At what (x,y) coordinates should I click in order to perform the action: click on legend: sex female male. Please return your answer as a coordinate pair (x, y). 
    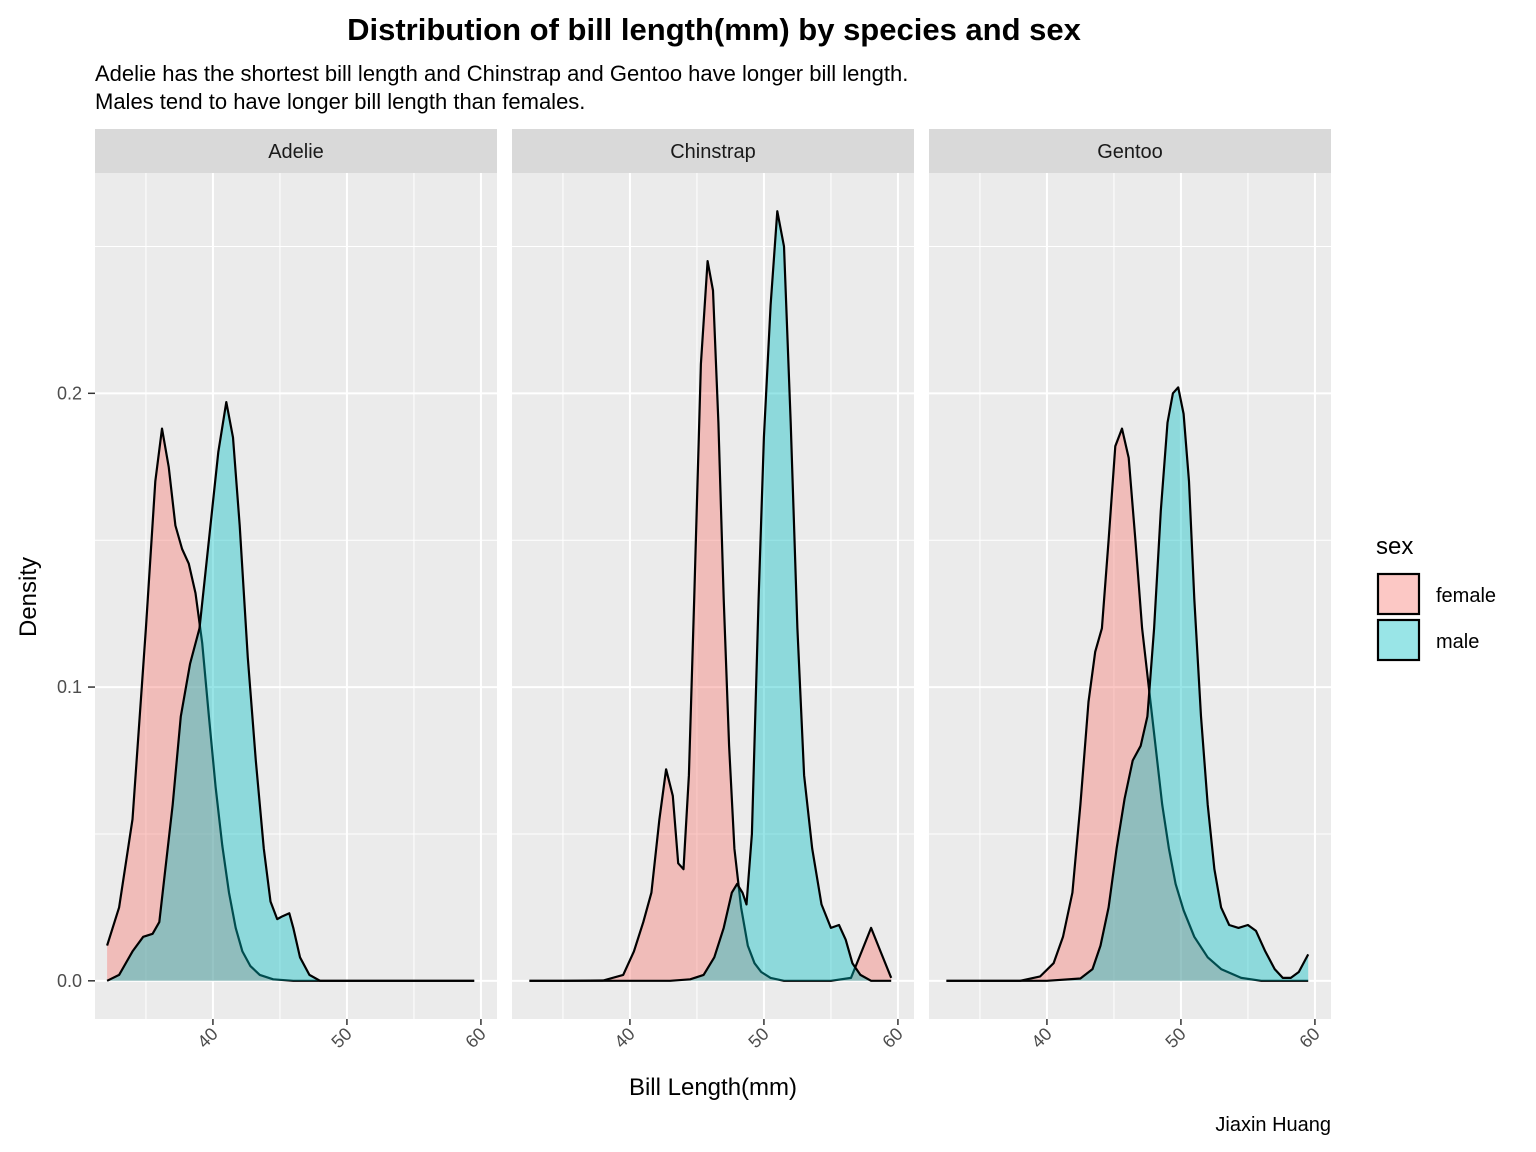
    Looking at the image, I should click on (1436, 597).